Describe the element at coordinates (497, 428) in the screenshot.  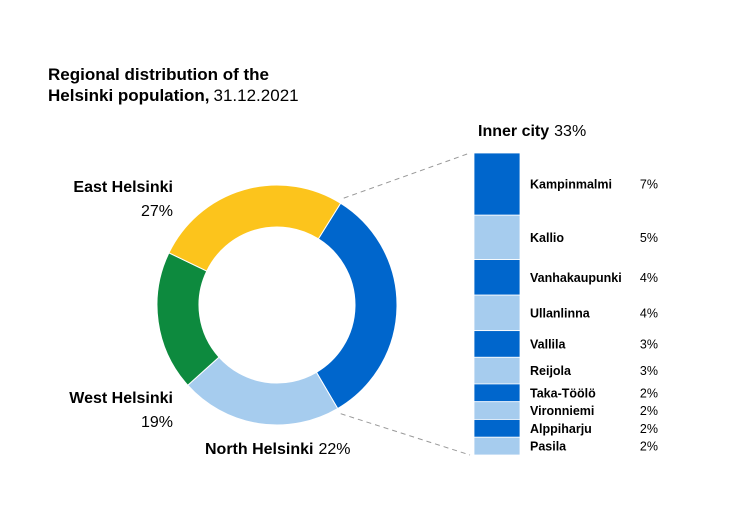
I see `bar-alppiharju` at that location.